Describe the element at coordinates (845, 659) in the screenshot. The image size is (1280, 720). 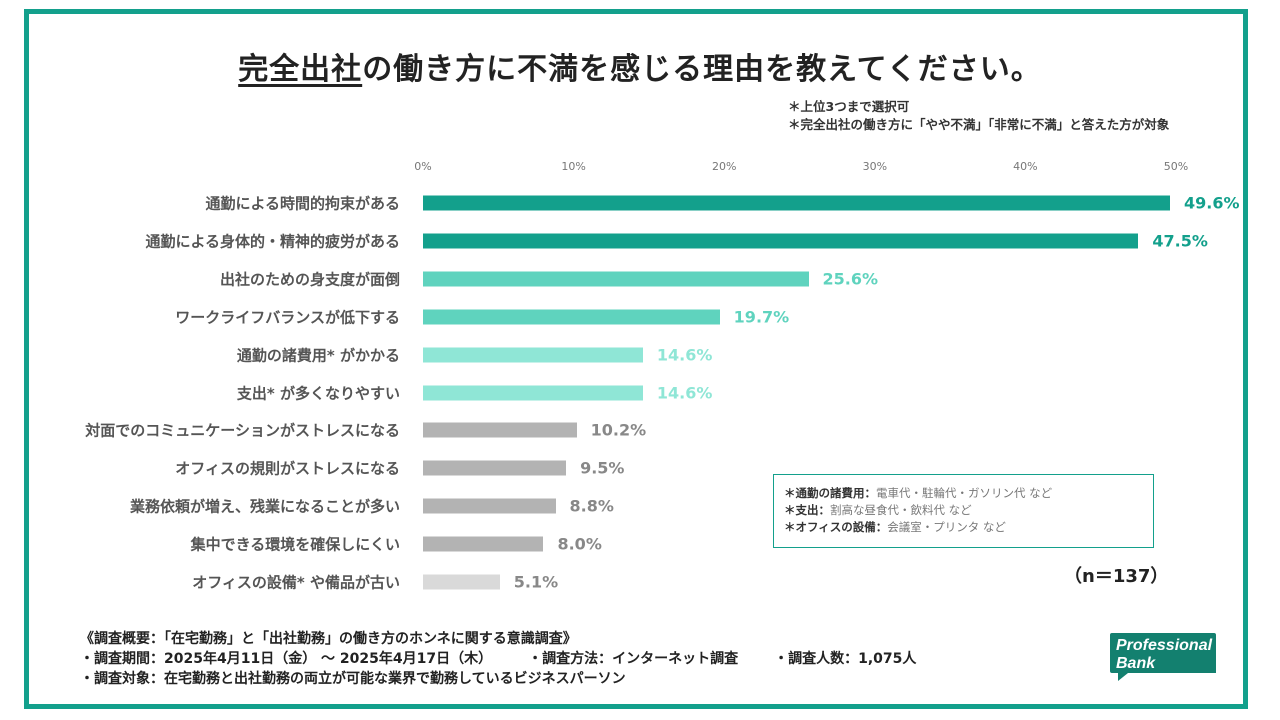
I see `survey-respondents: ・調査人数：1,075人` at that location.